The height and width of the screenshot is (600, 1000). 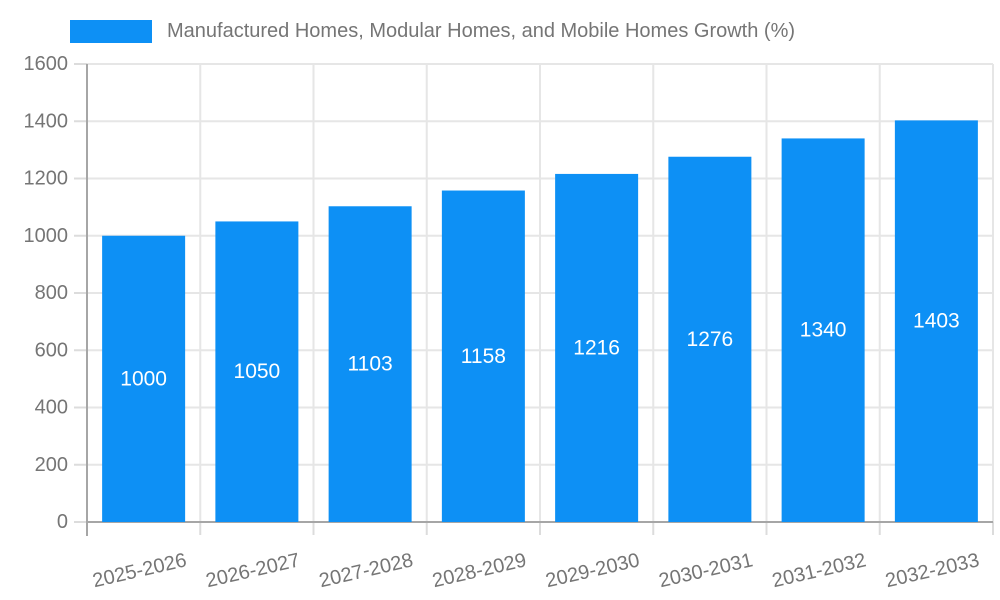 What do you see at coordinates (46, 236) in the screenshot?
I see `y-tick-label: 1000` at bounding box center [46, 236].